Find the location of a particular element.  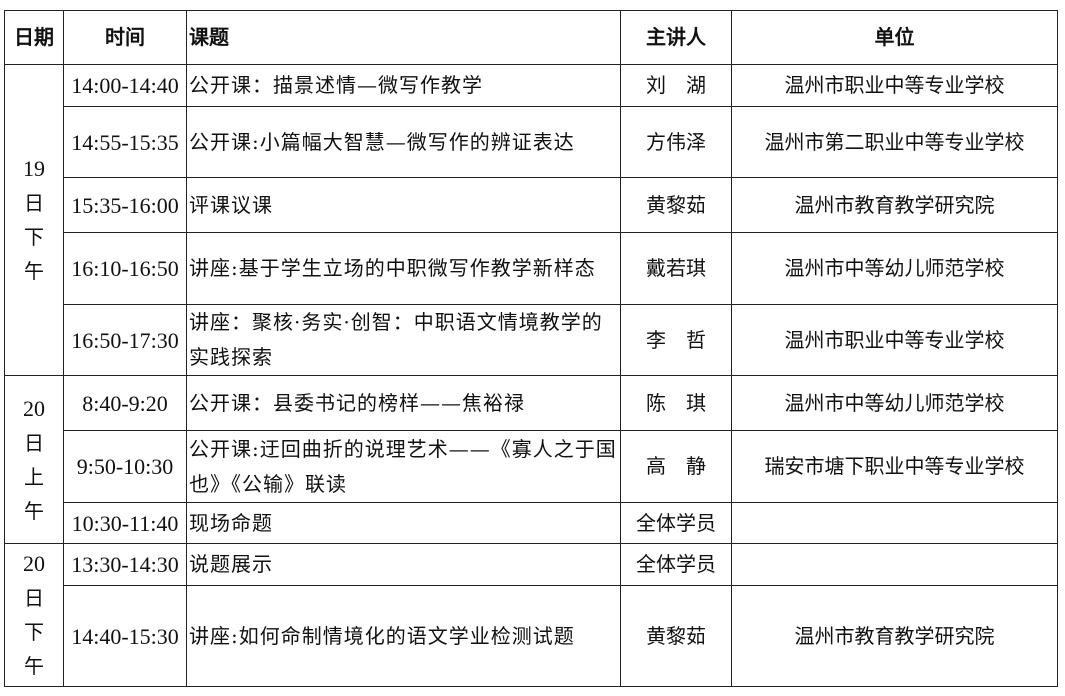

speaker-cell: 陈 琪 is located at coordinates (676, 403).